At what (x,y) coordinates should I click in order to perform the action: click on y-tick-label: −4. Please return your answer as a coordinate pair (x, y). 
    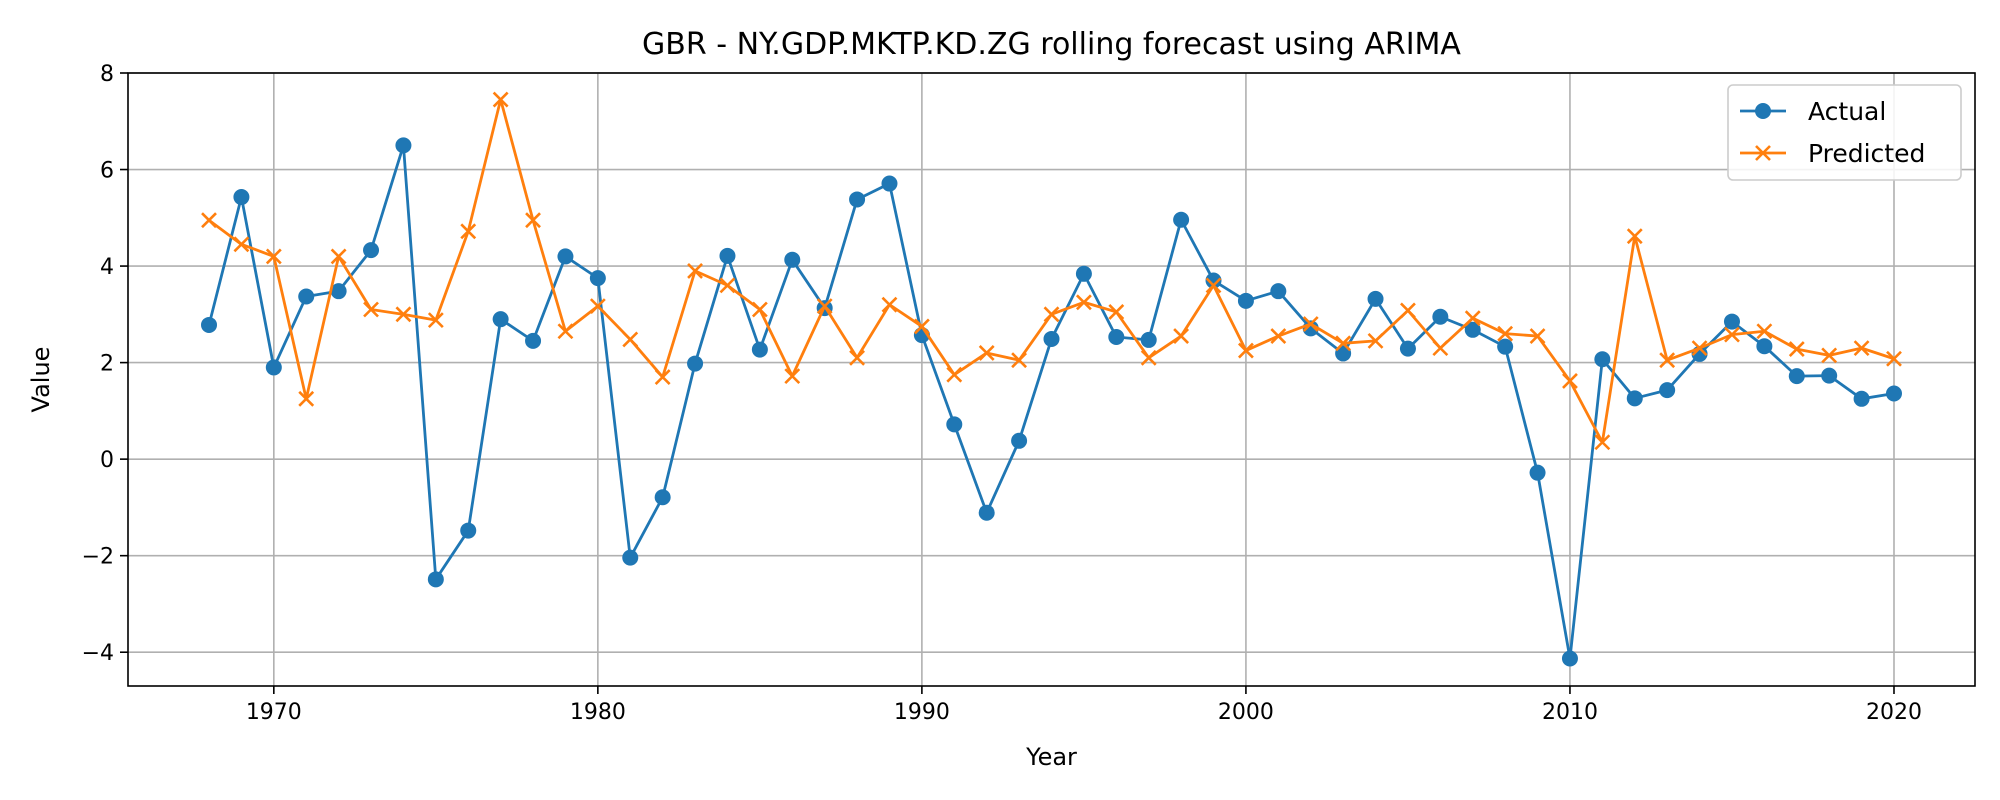
    Looking at the image, I should click on (98, 653).